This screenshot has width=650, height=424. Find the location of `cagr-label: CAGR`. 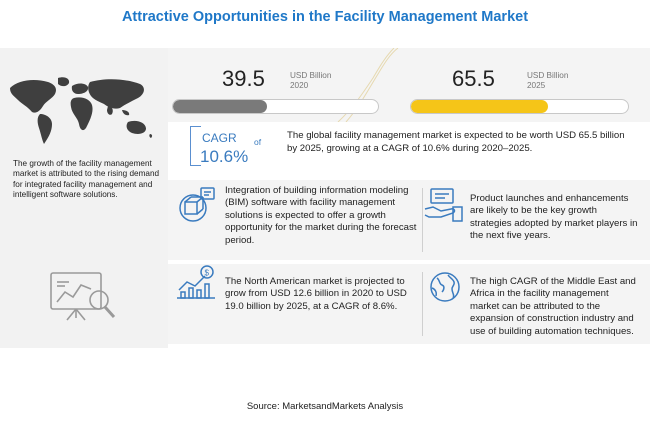

cagr-label: CAGR is located at coordinates (219, 138).